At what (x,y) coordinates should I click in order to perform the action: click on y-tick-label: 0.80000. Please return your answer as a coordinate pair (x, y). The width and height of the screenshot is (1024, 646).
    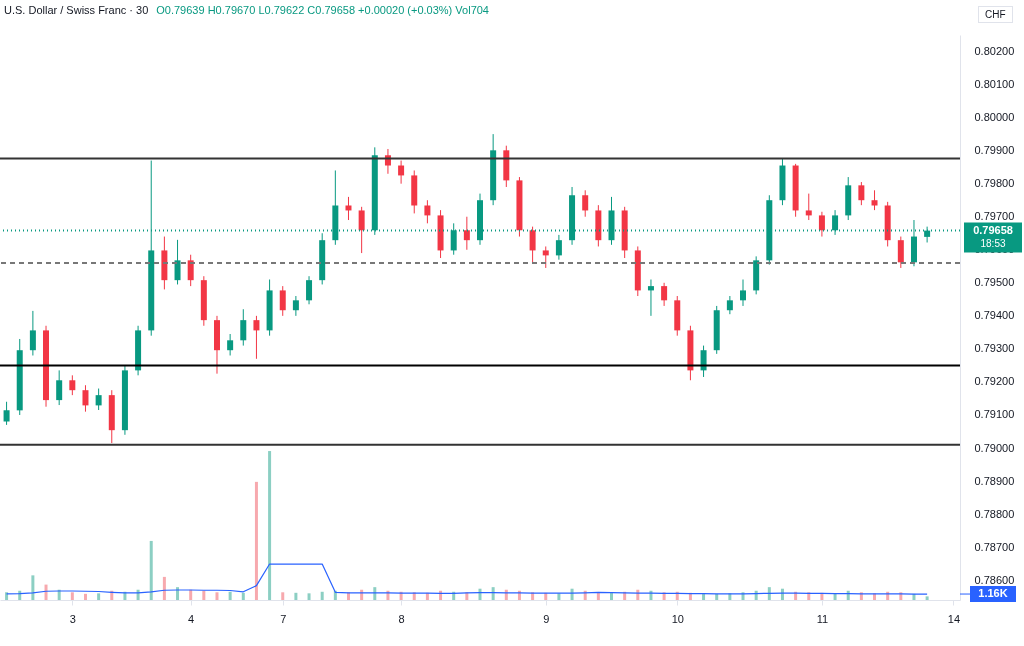
    Looking at the image, I should click on (994, 117).